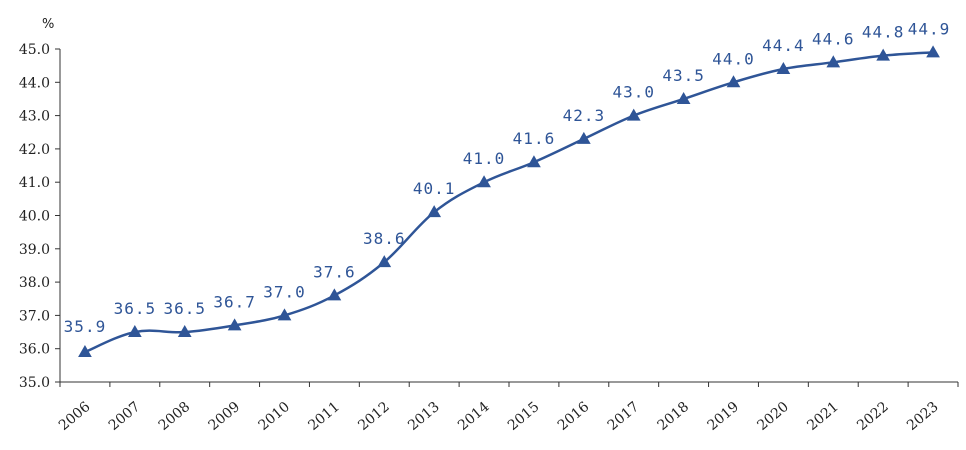 The width and height of the screenshot is (966, 450). Describe the element at coordinates (374, 416) in the screenshot. I see `x-tick-label: 2012` at that location.